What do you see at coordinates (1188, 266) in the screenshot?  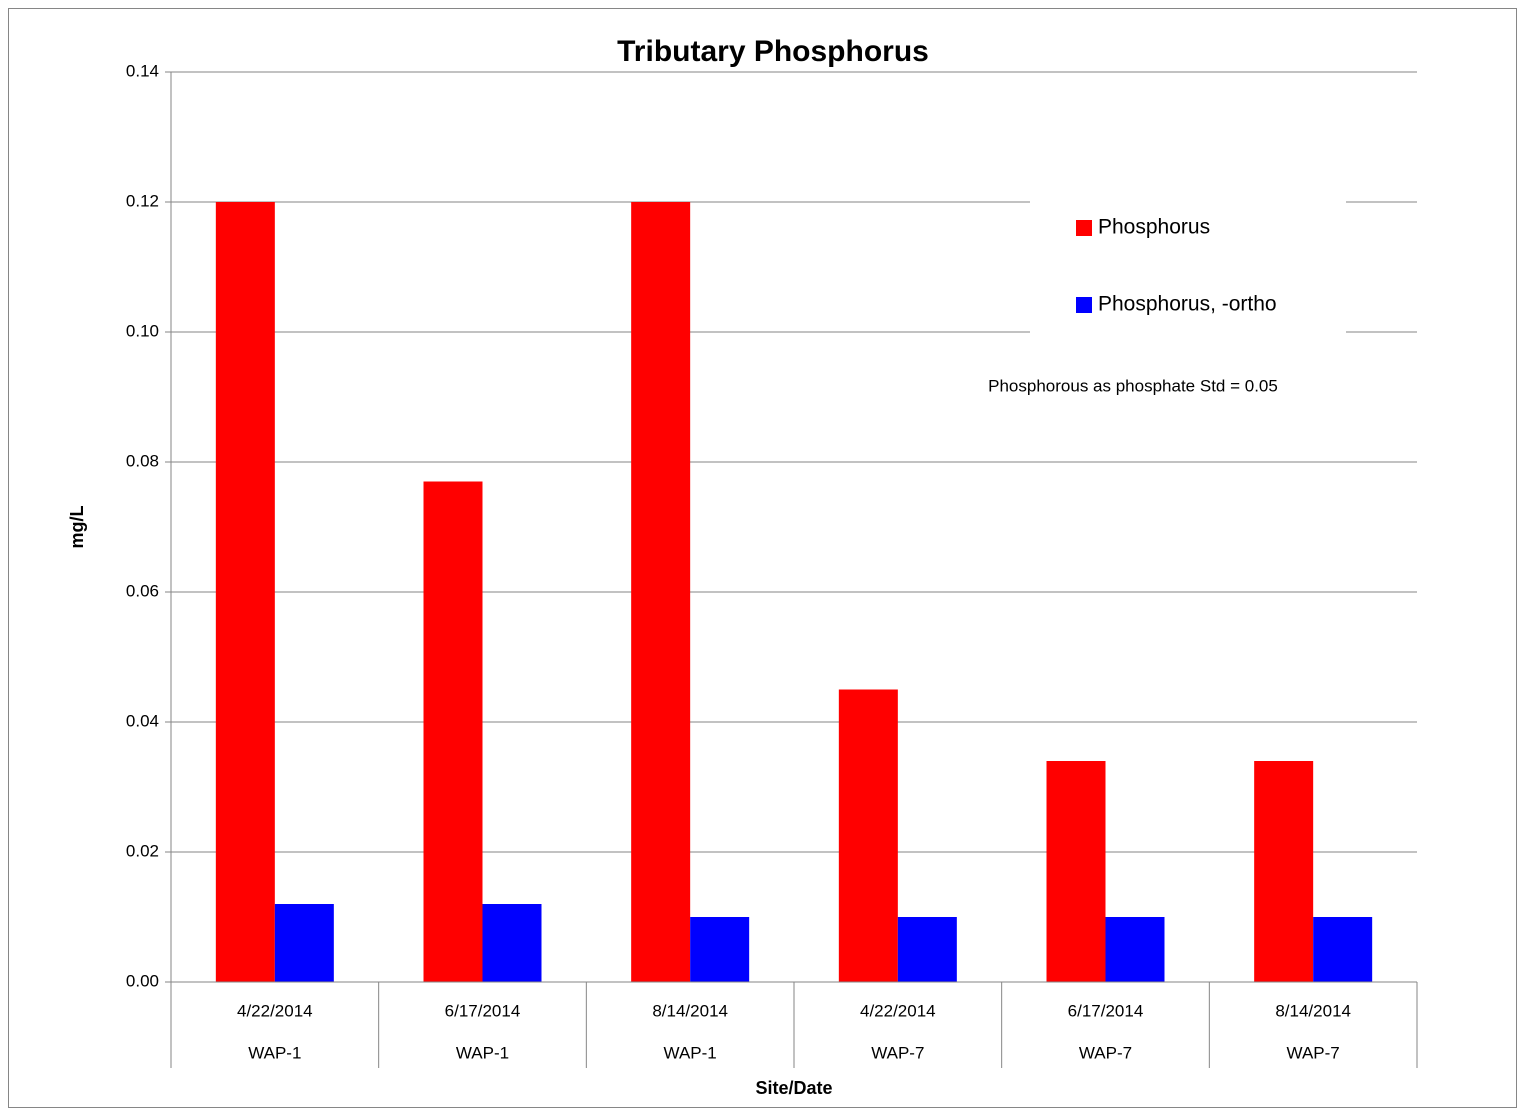 I see `legend-box` at bounding box center [1188, 266].